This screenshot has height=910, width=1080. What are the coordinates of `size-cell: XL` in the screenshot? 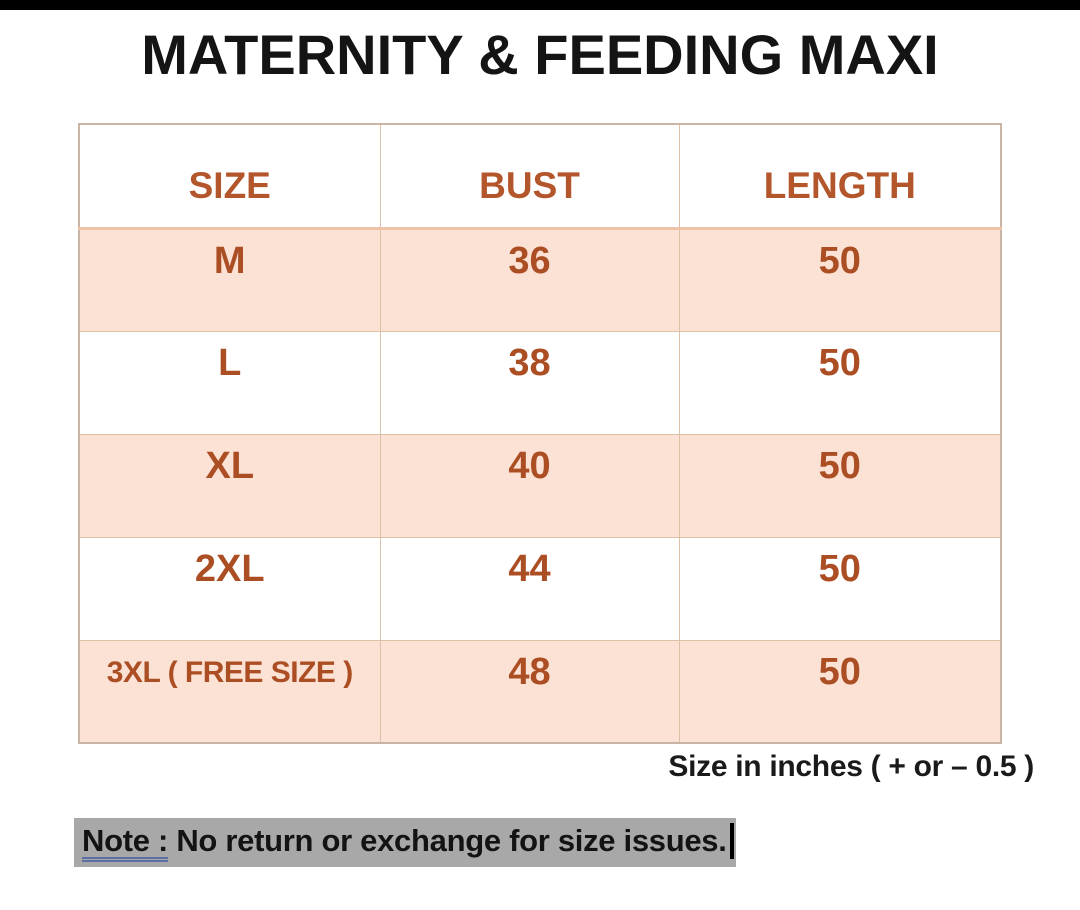 It's located at (229, 485).